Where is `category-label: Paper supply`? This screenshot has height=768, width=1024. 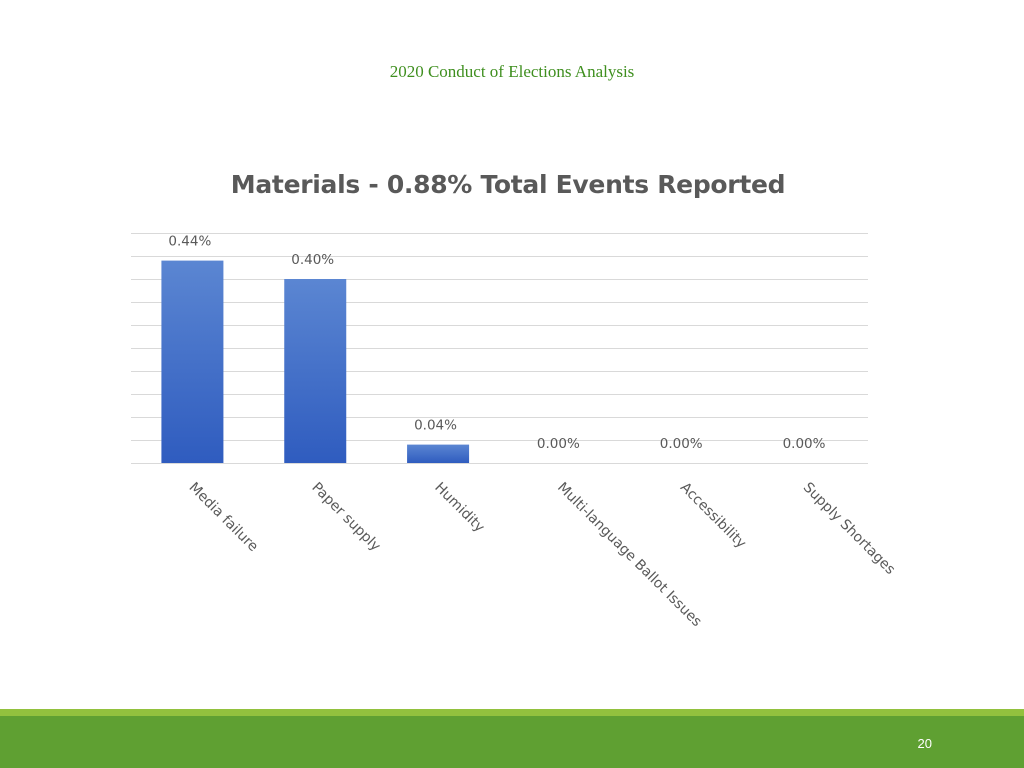
category-label: Paper supply is located at coordinates (345, 517).